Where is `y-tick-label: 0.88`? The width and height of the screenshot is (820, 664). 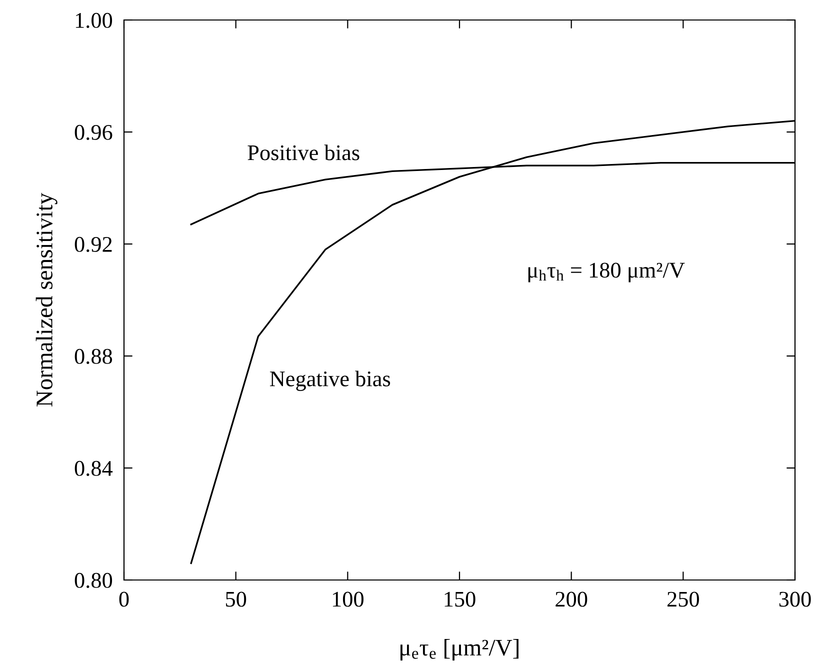
y-tick-label: 0.88 is located at coordinates (93, 356).